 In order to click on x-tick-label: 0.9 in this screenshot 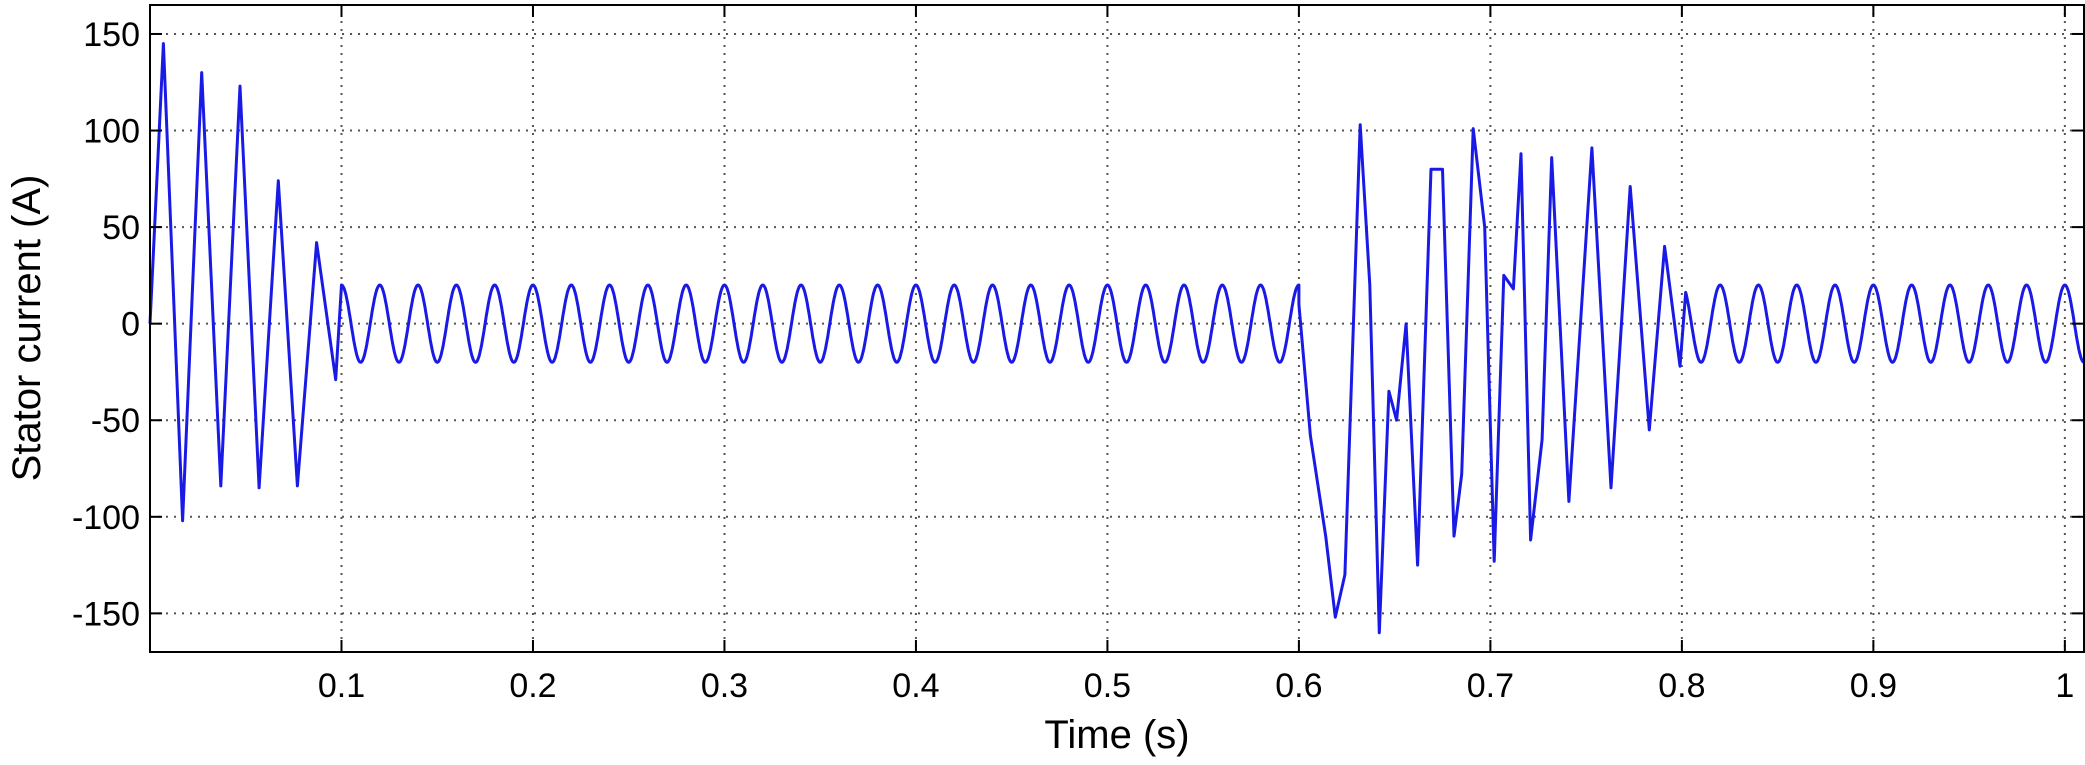, I will do `click(1873, 686)`.